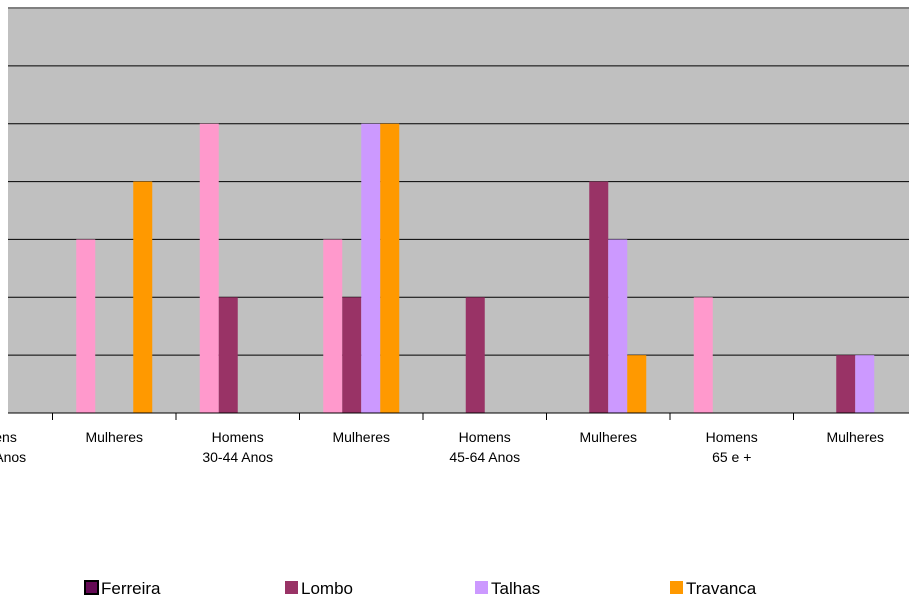  I want to click on legend-label: Lombo, so click(327, 588).